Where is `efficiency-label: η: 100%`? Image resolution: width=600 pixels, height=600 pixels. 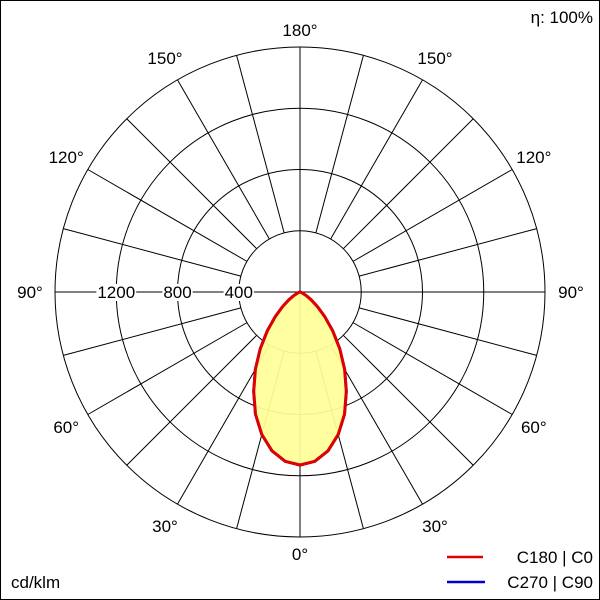
efficiency-label: η: 100% is located at coordinates (562, 17).